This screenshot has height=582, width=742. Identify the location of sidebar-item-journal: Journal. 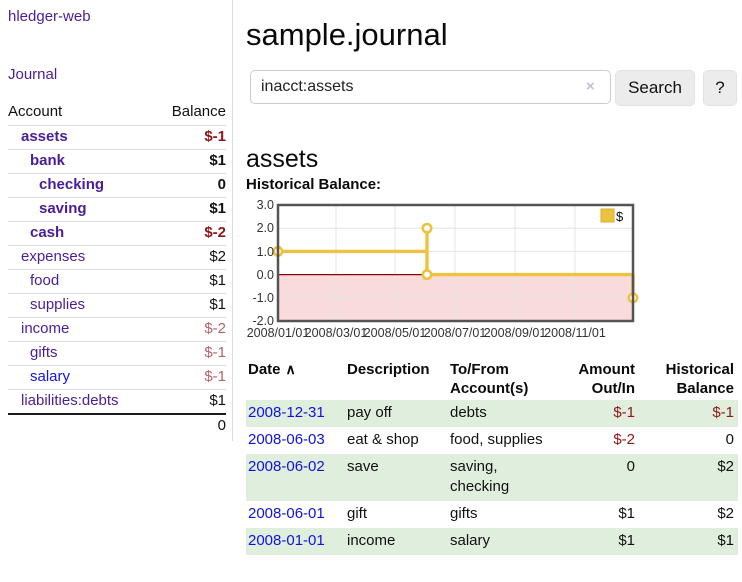
(33, 74).